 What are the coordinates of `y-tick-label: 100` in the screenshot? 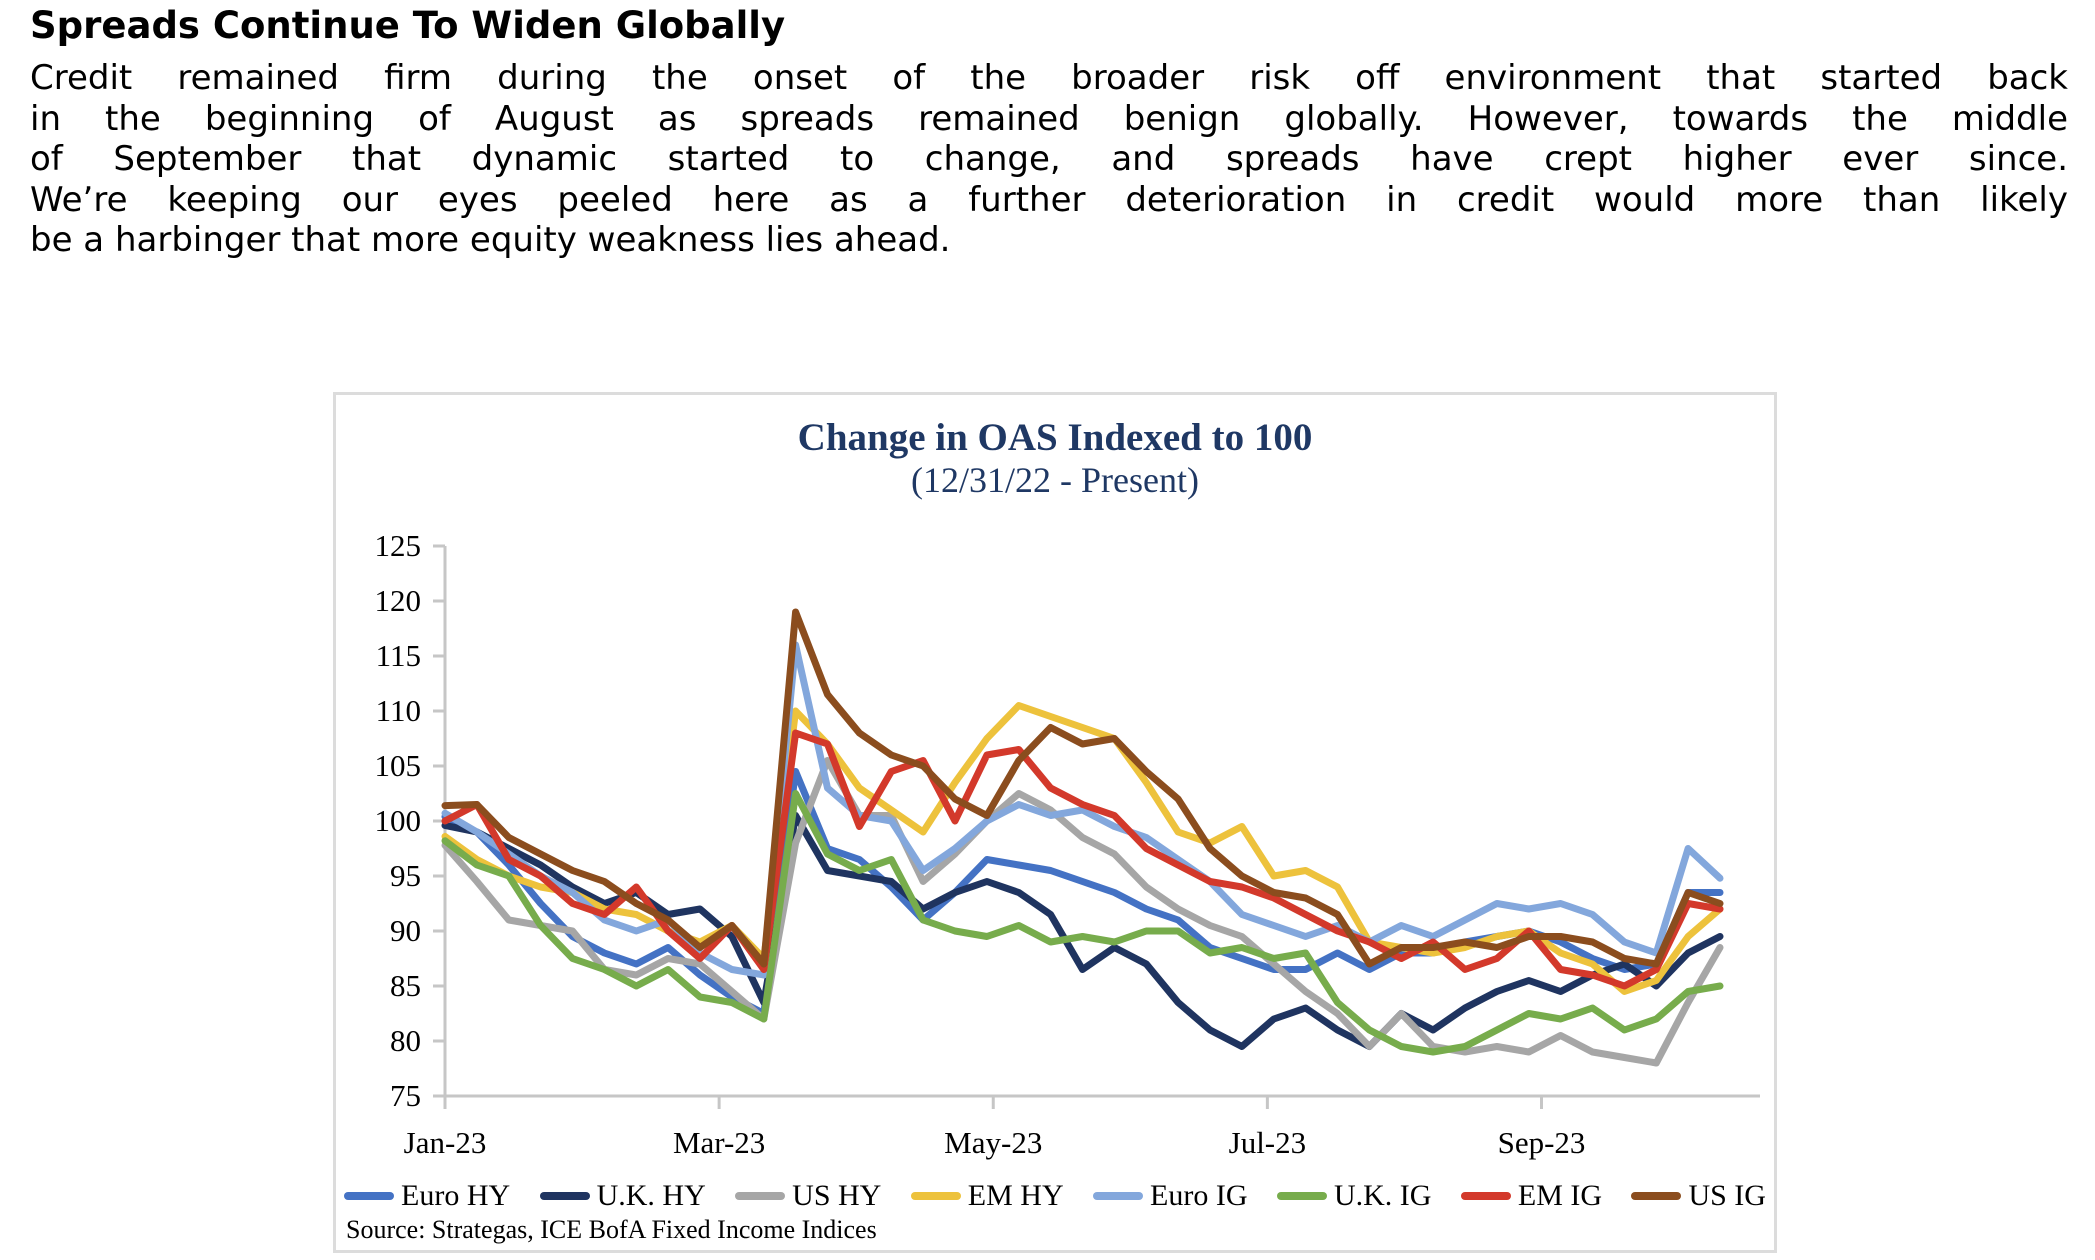 It's located at (398, 820).